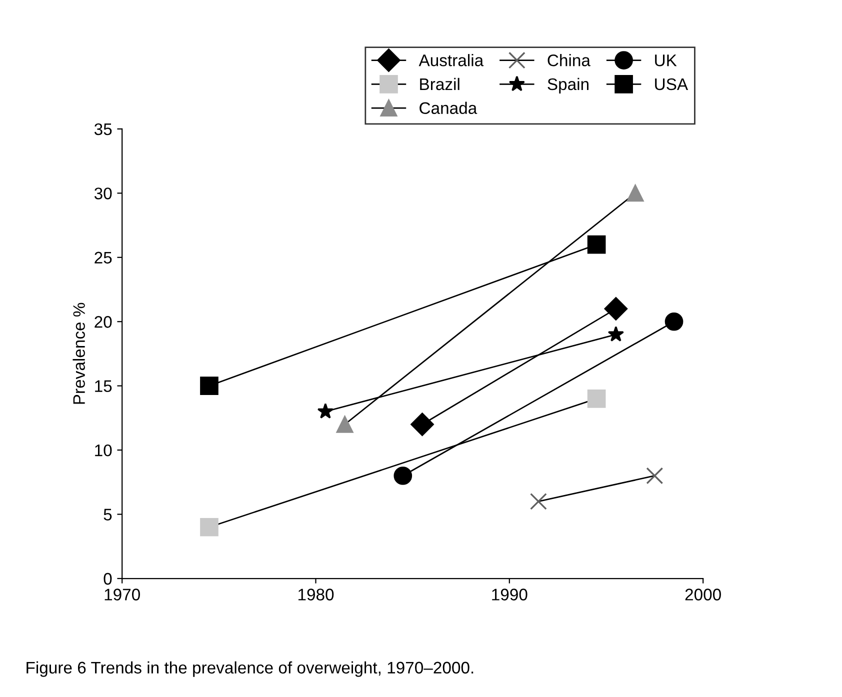 Image resolution: width=842 pixels, height=697 pixels. Describe the element at coordinates (569, 60) in the screenshot. I see `legend-label: China` at that location.